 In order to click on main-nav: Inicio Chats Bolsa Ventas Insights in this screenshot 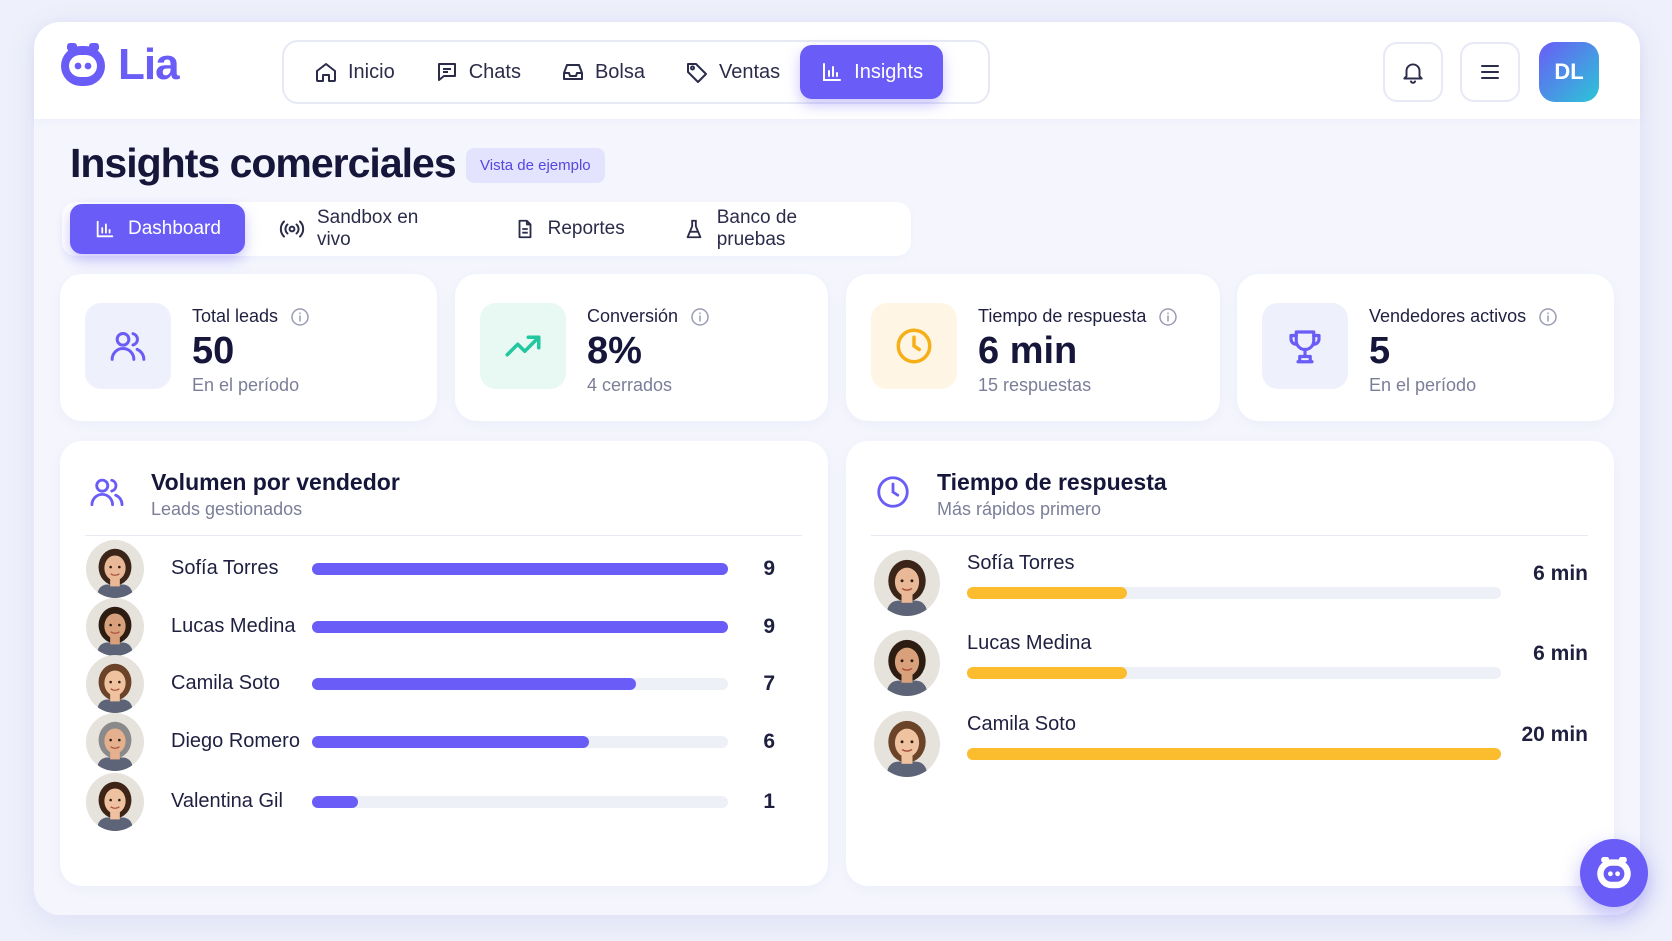, I will do `click(636, 72)`.